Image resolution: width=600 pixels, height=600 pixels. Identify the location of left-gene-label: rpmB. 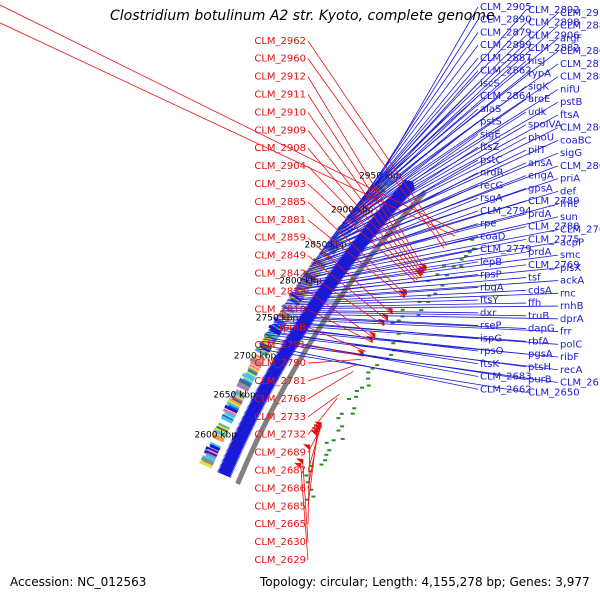
(292, 327).